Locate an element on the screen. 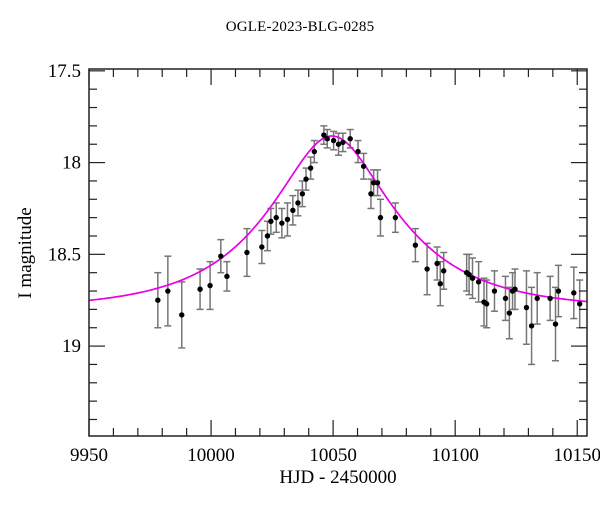  svg-text: 18.5 is located at coordinates (64, 254).